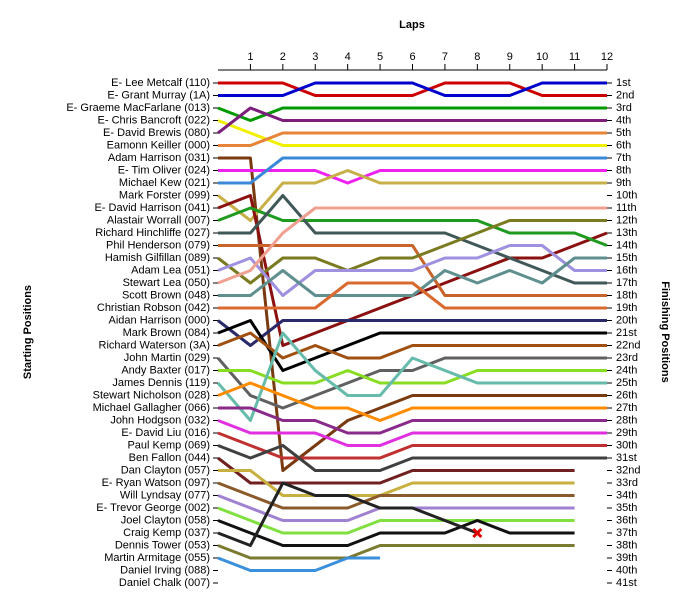 The image size is (700, 615). What do you see at coordinates (138, 108) in the screenshot?
I see `driver-label: E- Graeme MacFarlane (013)` at bounding box center [138, 108].